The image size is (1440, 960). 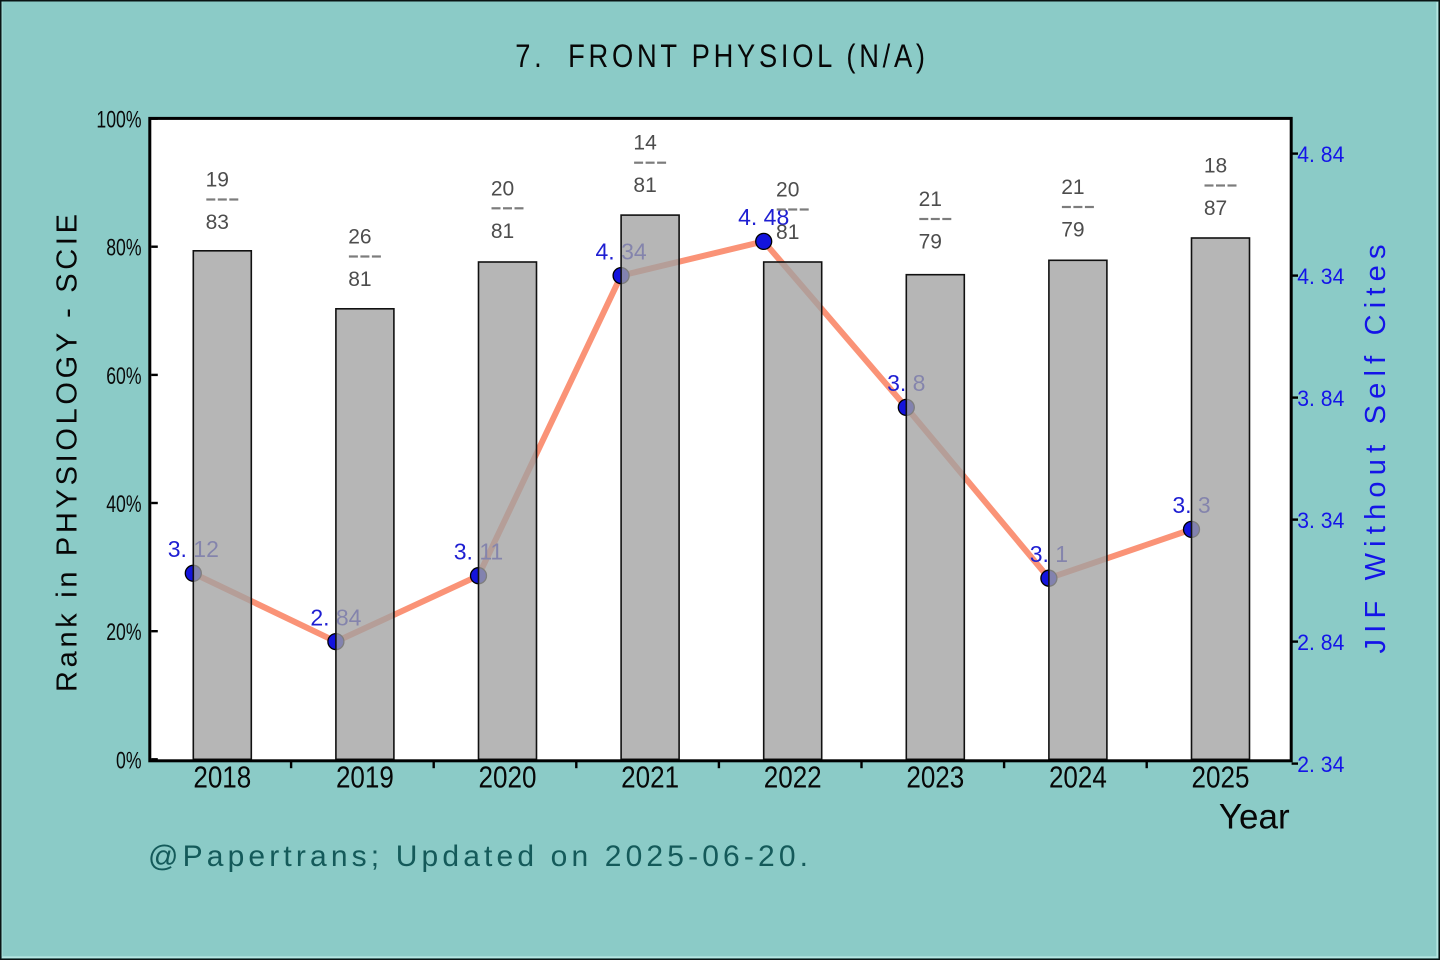 What do you see at coordinates (123, 376) in the screenshot?
I see `svg-text: 60%` at bounding box center [123, 376].